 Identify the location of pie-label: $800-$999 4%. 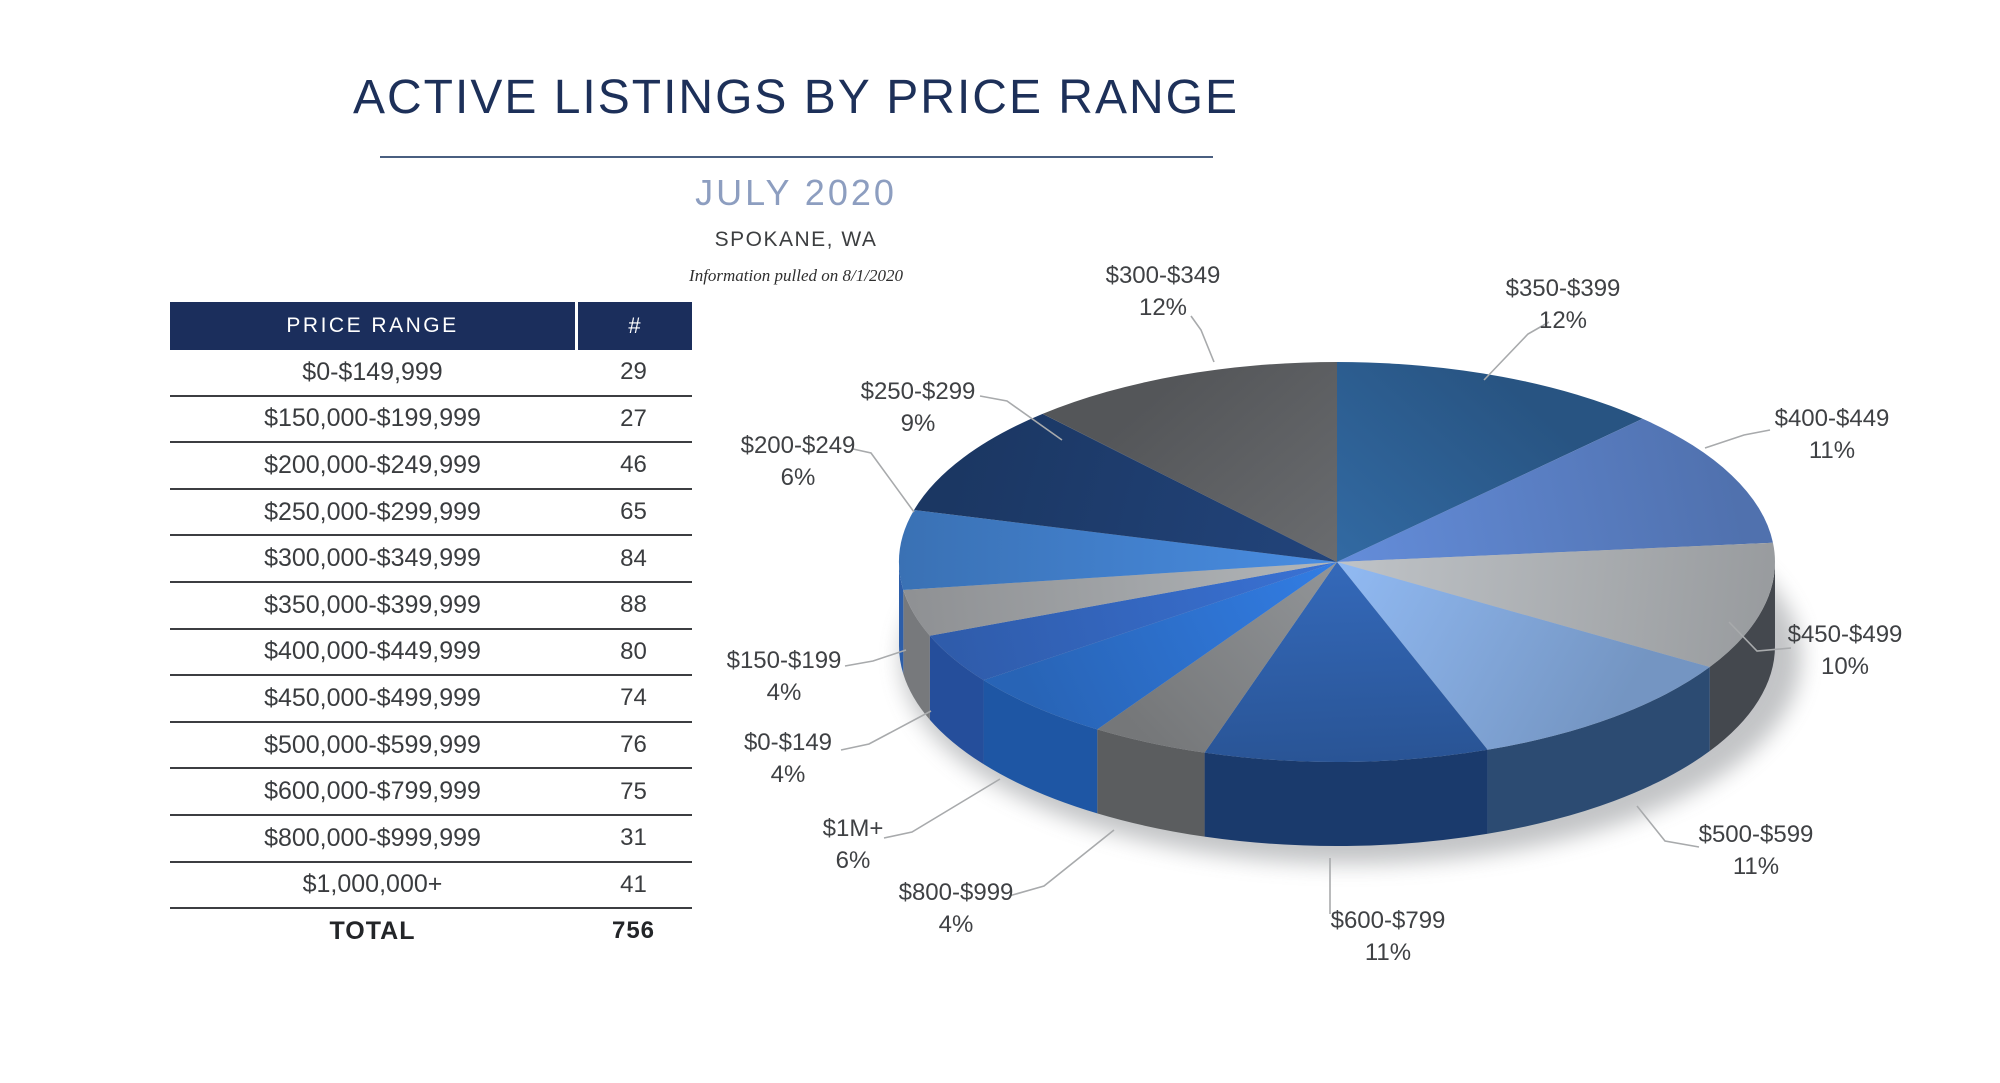
(956, 908).